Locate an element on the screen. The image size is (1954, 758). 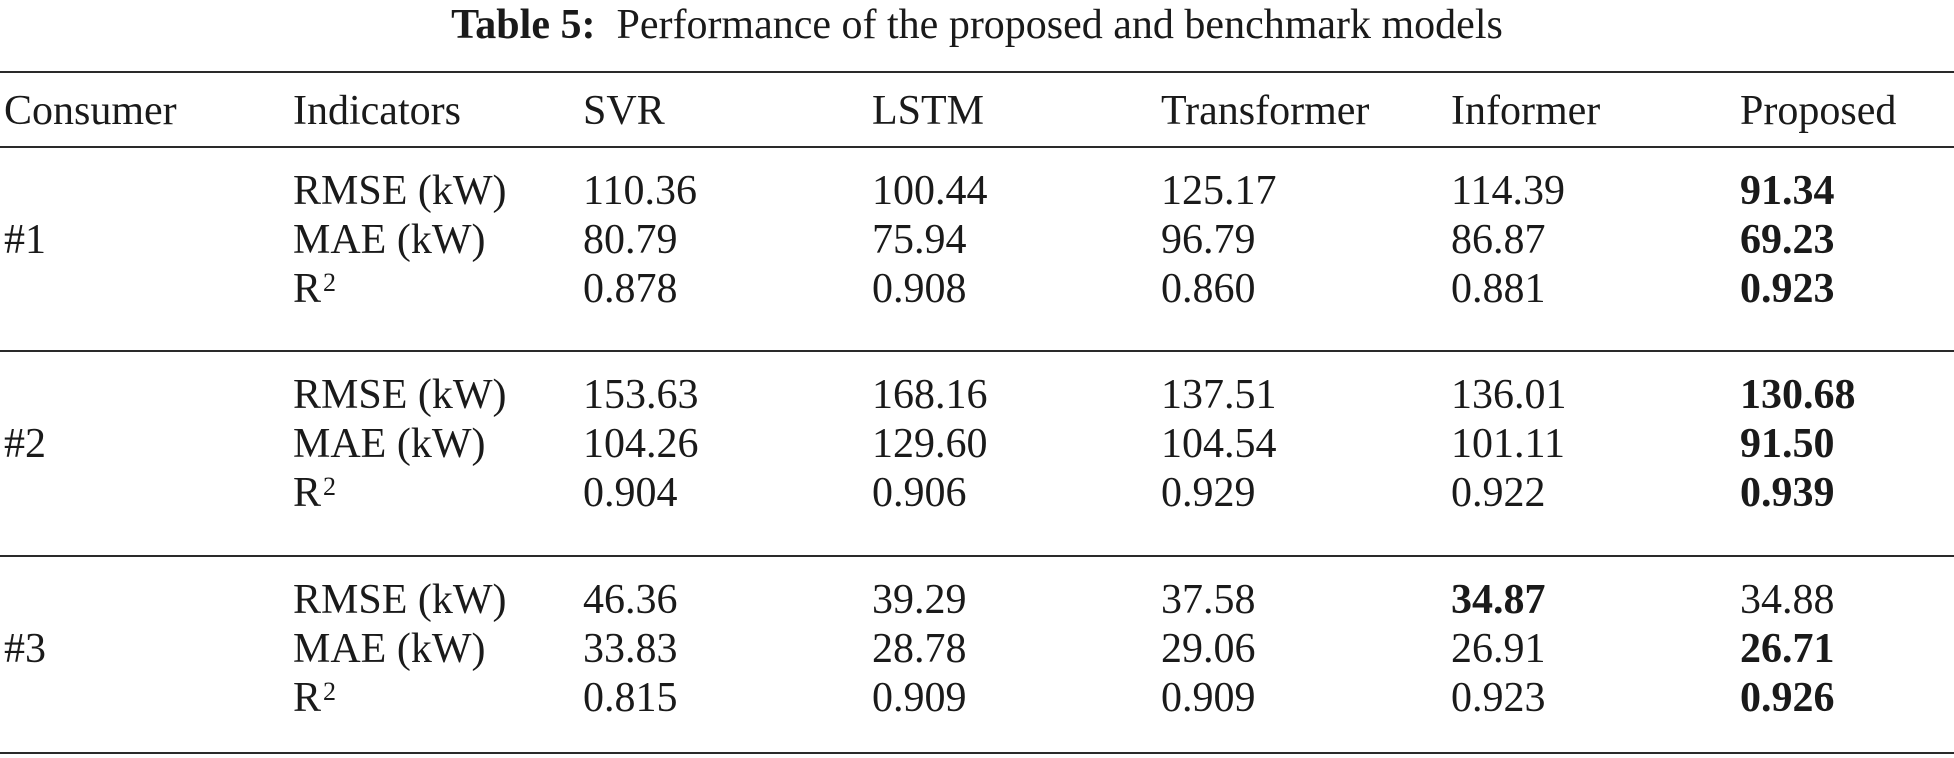
value-informer: 0.923 is located at coordinates (1498, 698).